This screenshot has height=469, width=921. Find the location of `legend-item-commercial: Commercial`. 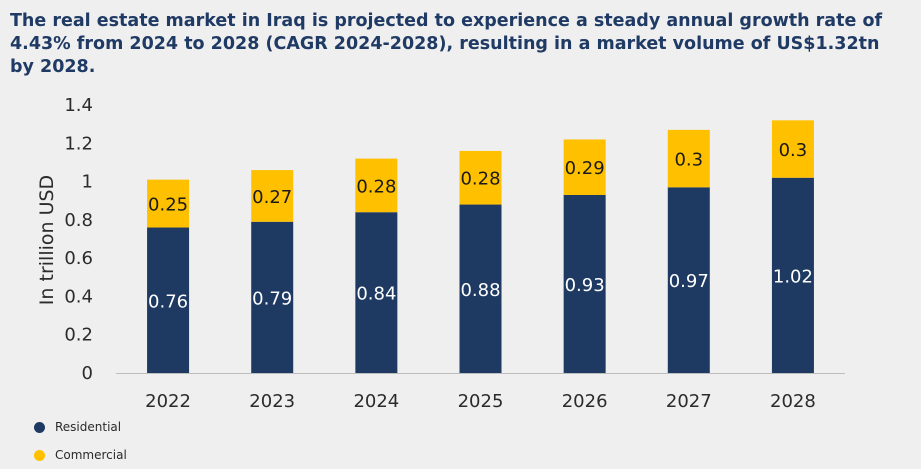

legend-item-commercial: Commercial is located at coordinates (80, 455).